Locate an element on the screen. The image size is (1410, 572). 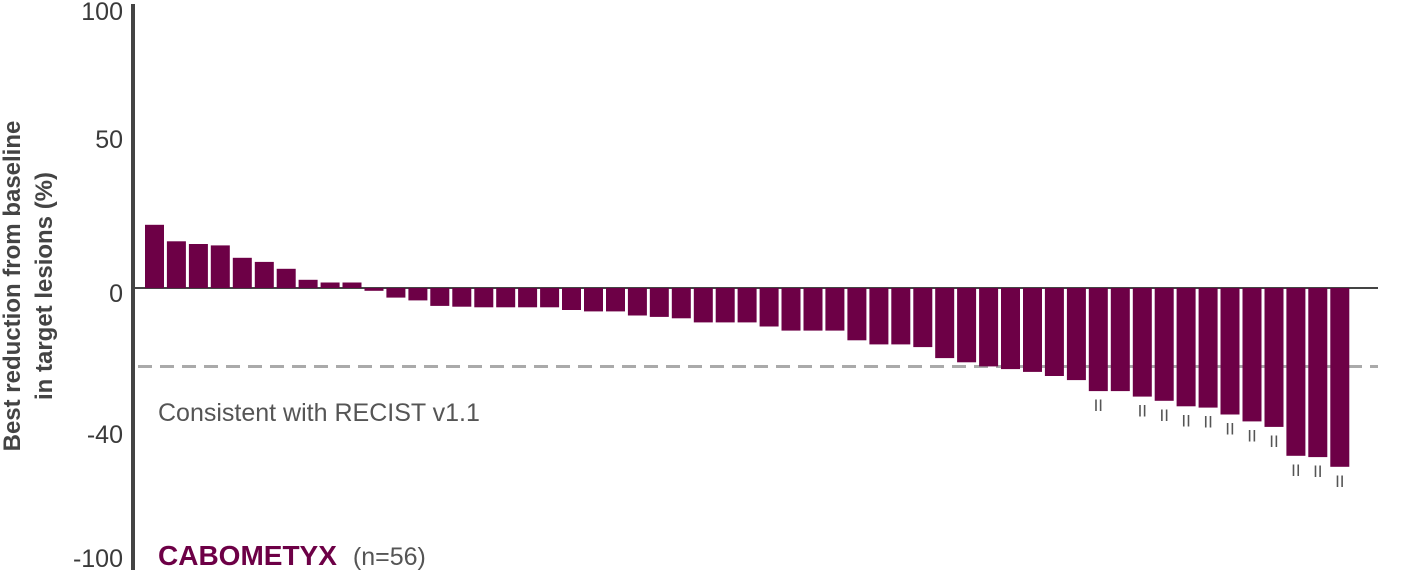
y-tick-label: 50 is located at coordinates (109, 140).